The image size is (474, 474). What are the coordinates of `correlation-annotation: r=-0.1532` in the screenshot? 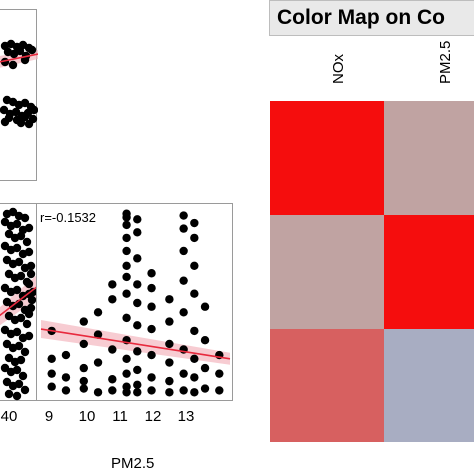 It's located at (68, 217).